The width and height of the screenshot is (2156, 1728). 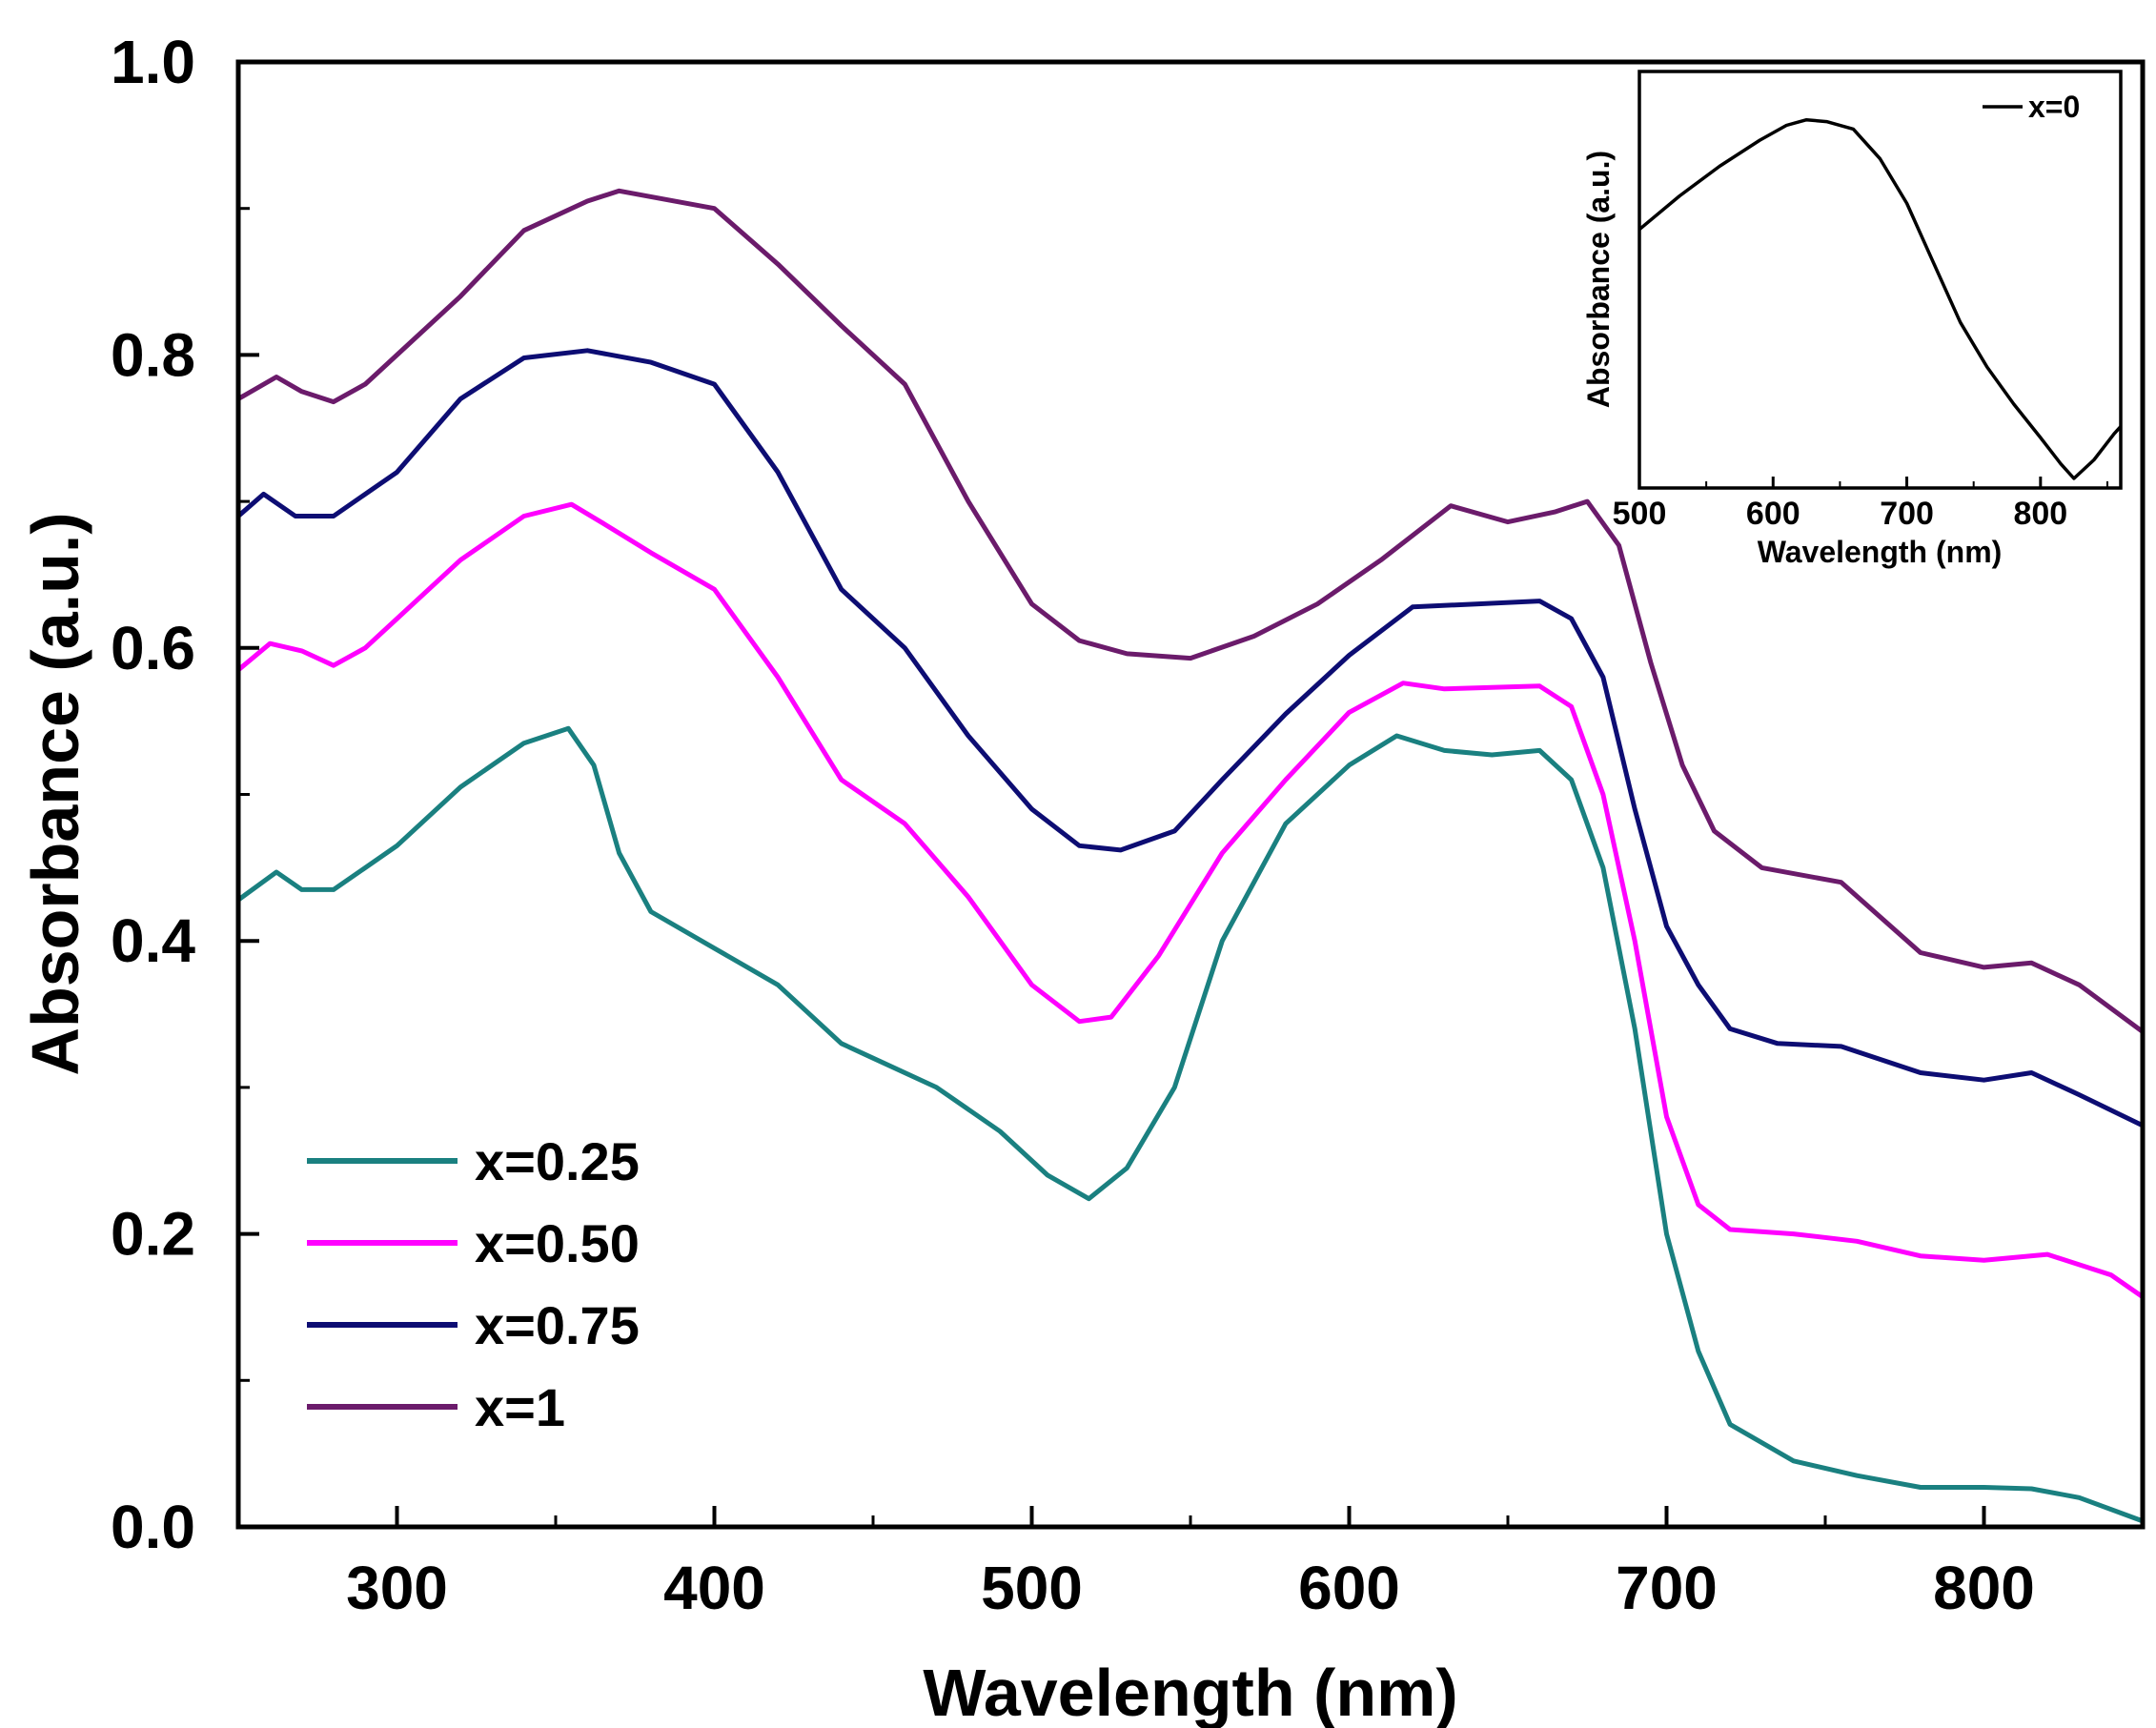 I want to click on x-tick-label: 600, so click(x=1349, y=1588).